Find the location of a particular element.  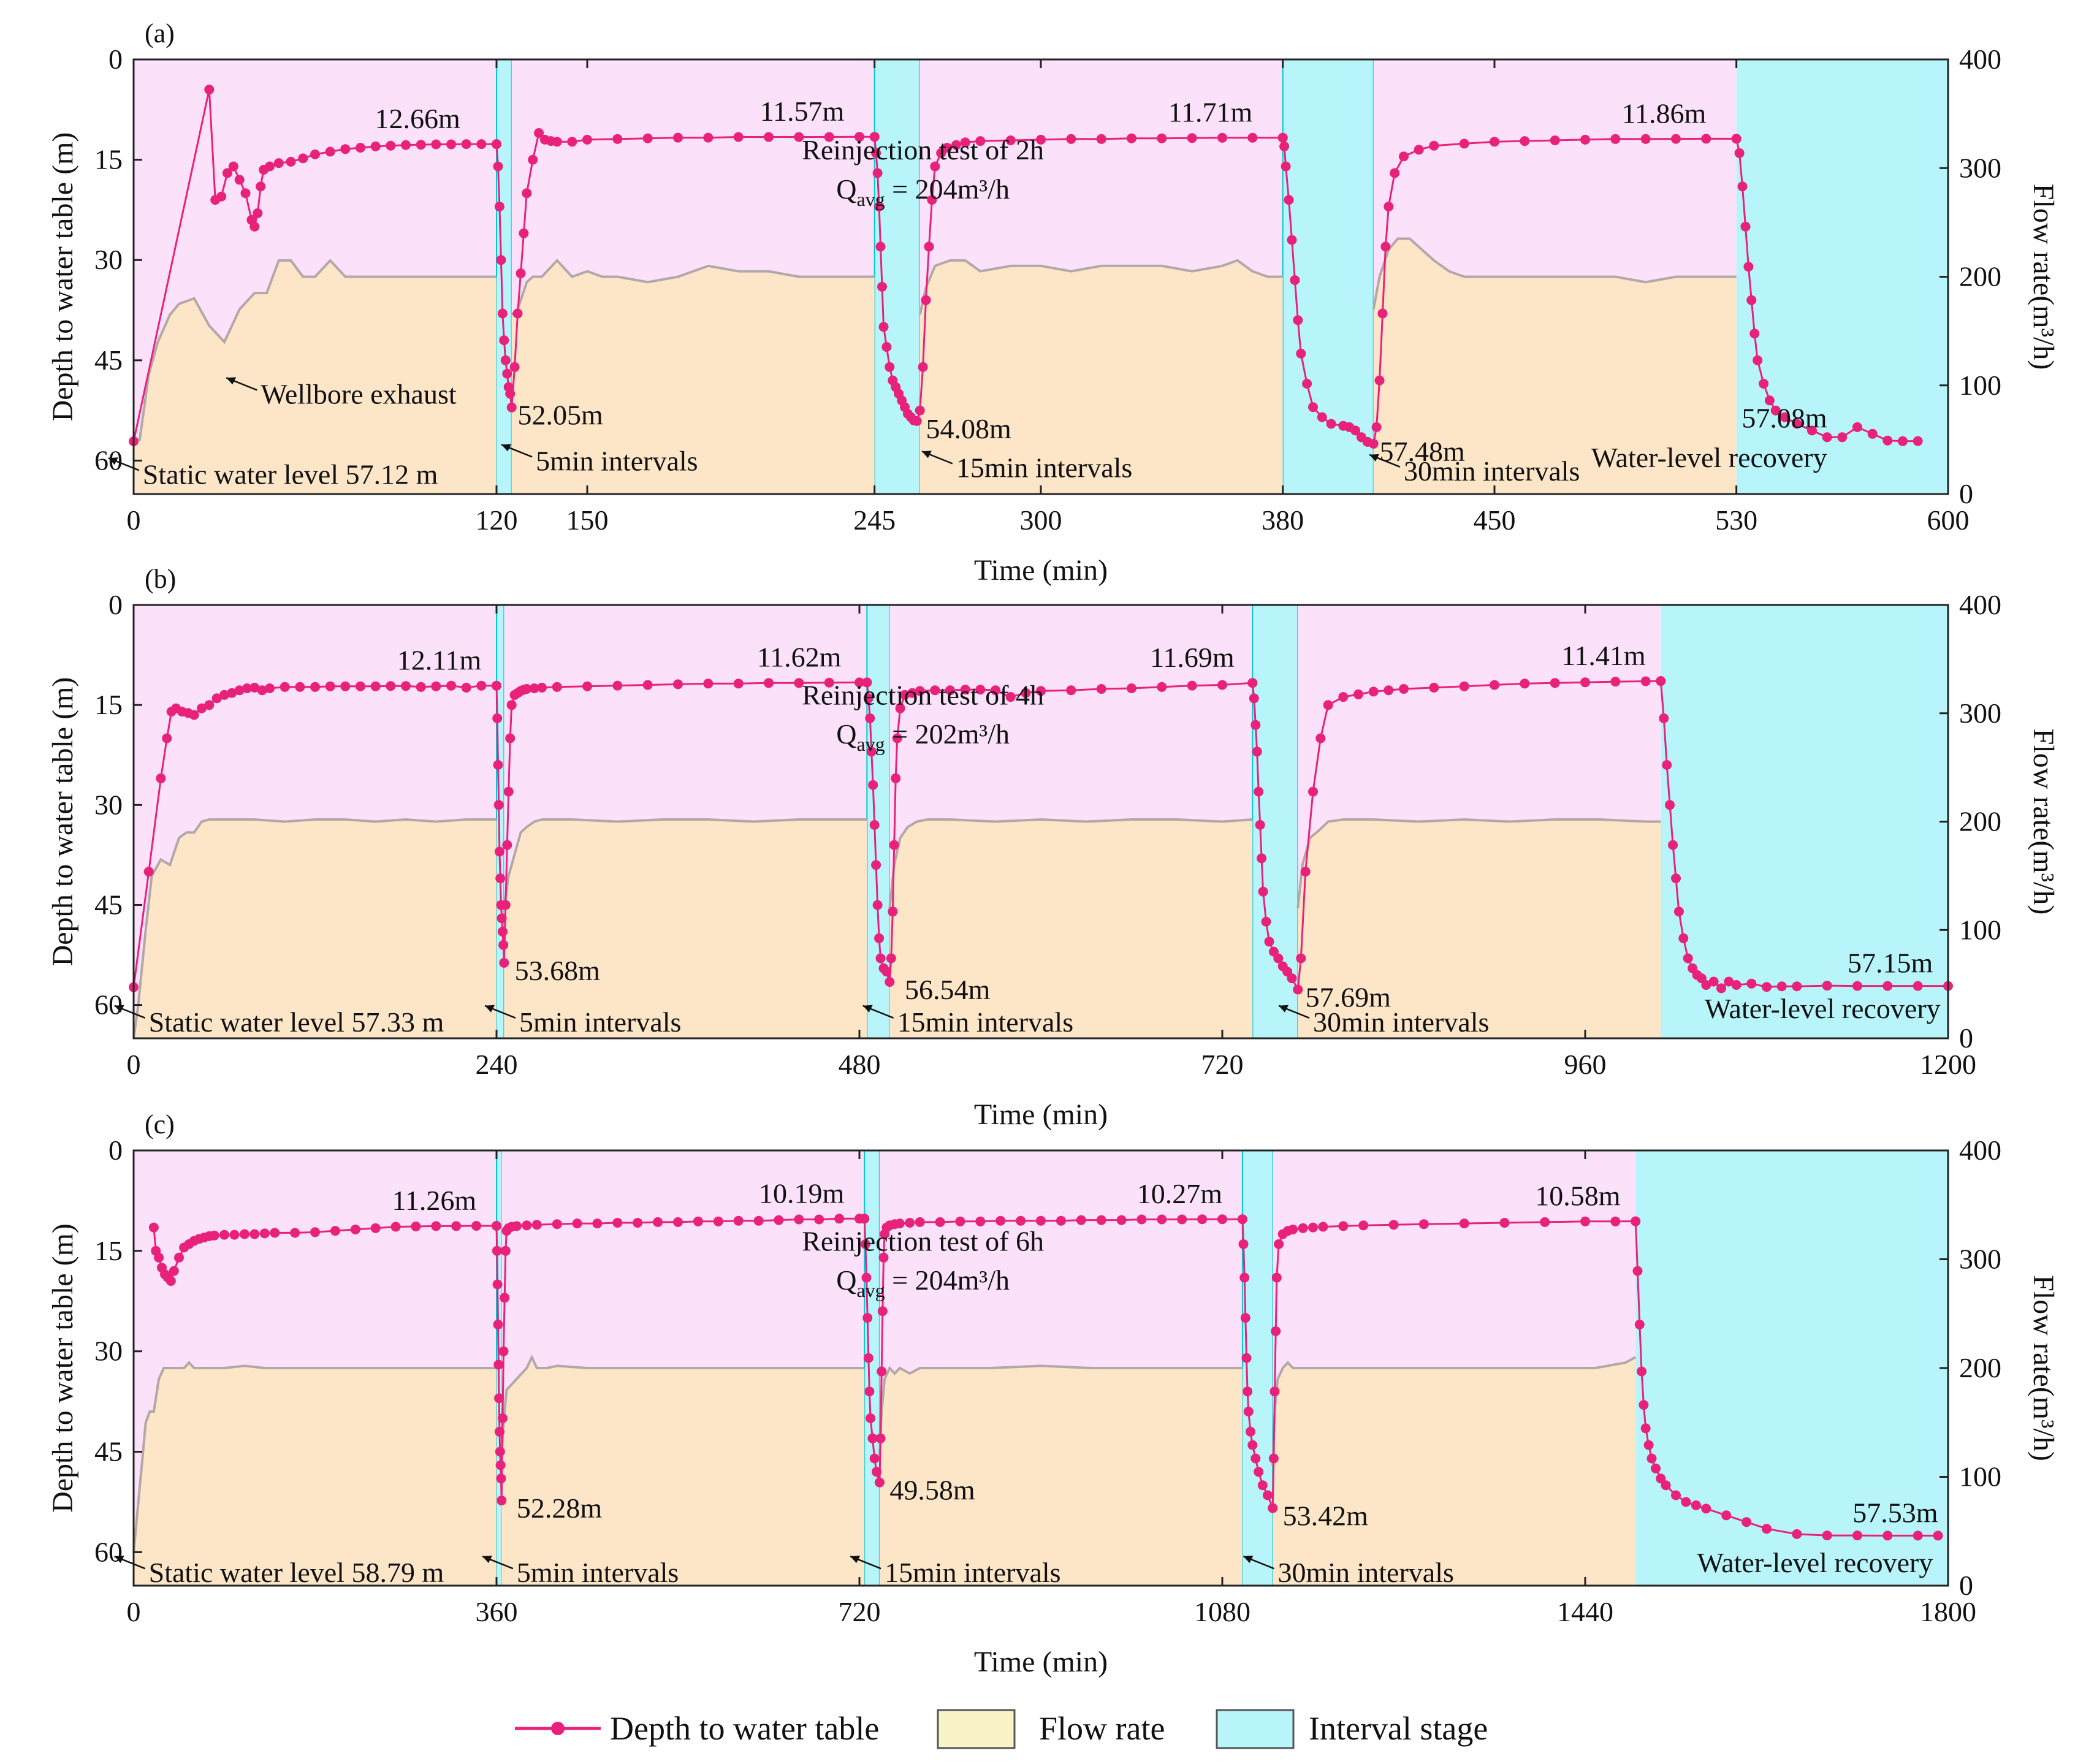

trough-label: 49.58m is located at coordinates (932, 1490).